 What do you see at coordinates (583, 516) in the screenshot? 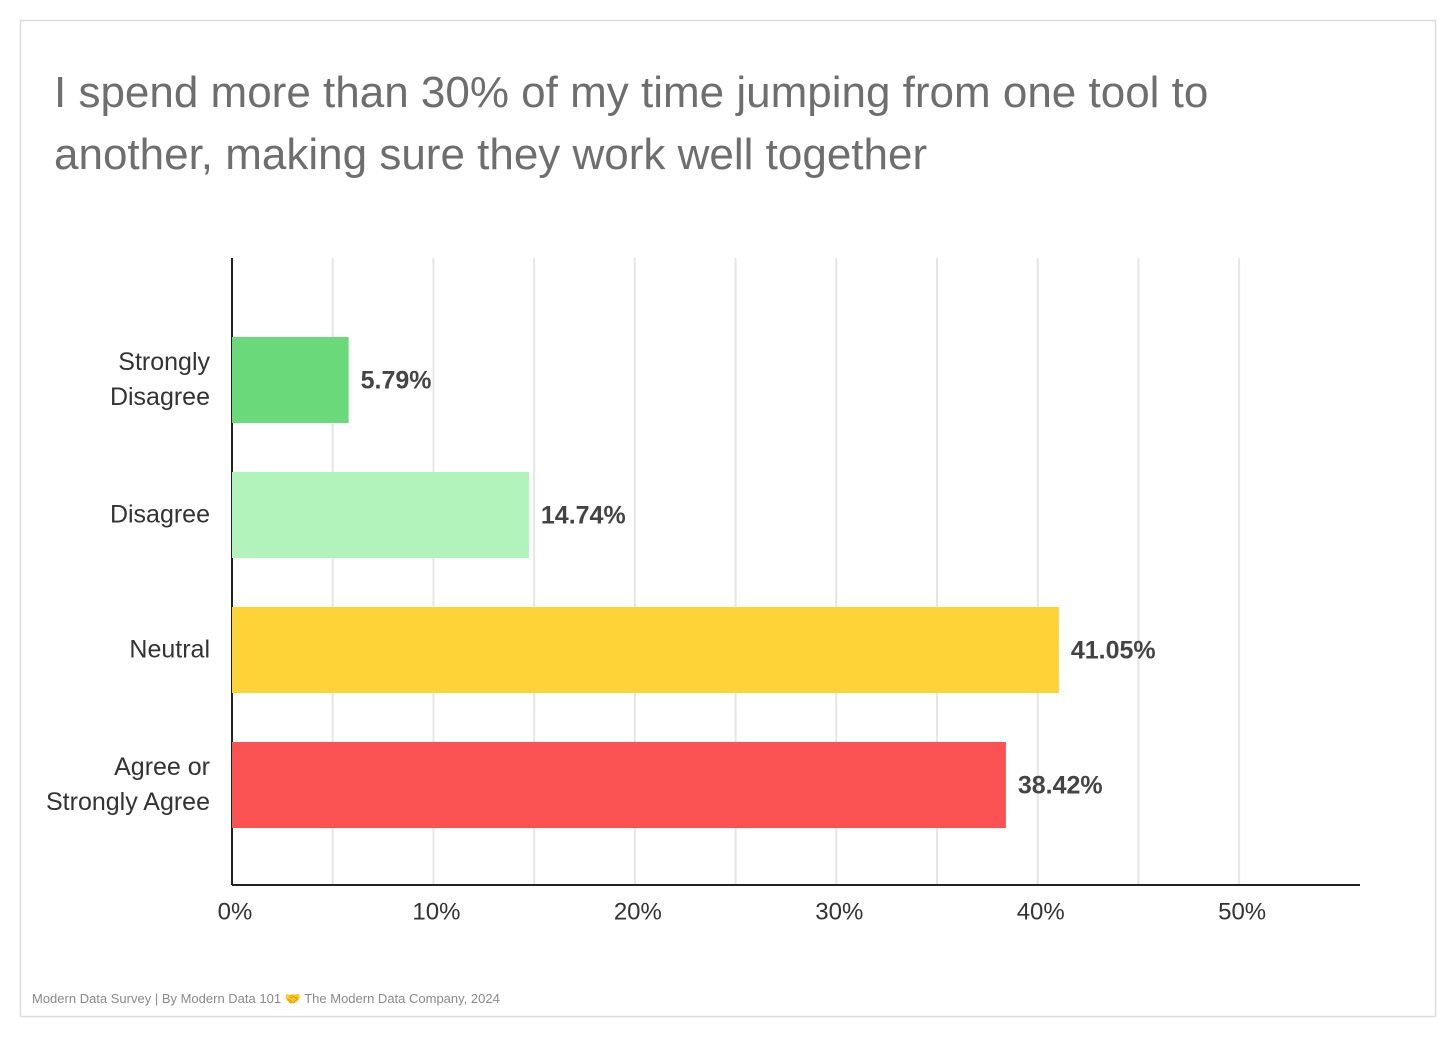
I see `value-label: 14.74%` at bounding box center [583, 516].